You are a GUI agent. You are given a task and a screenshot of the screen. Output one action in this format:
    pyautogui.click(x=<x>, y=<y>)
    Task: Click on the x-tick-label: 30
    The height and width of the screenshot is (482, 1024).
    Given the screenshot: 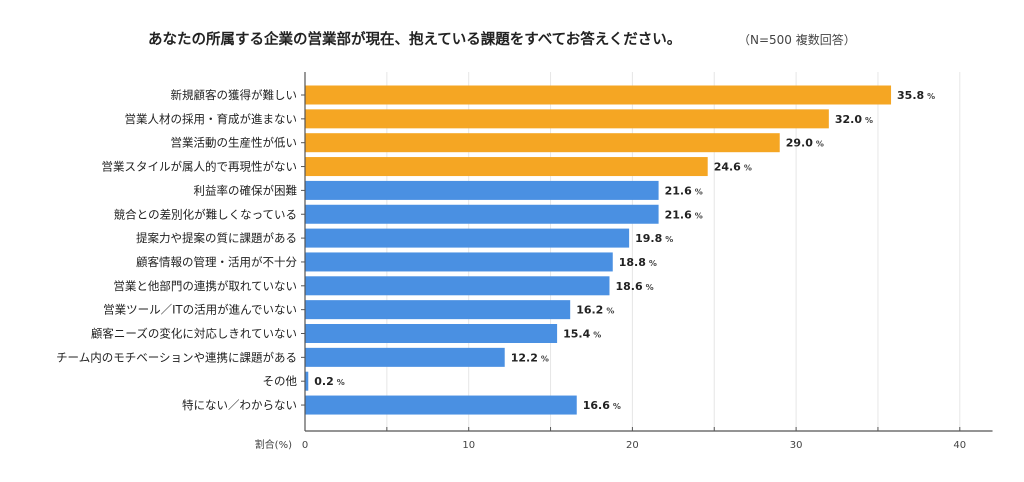 What is the action you would take?
    pyautogui.click(x=796, y=445)
    